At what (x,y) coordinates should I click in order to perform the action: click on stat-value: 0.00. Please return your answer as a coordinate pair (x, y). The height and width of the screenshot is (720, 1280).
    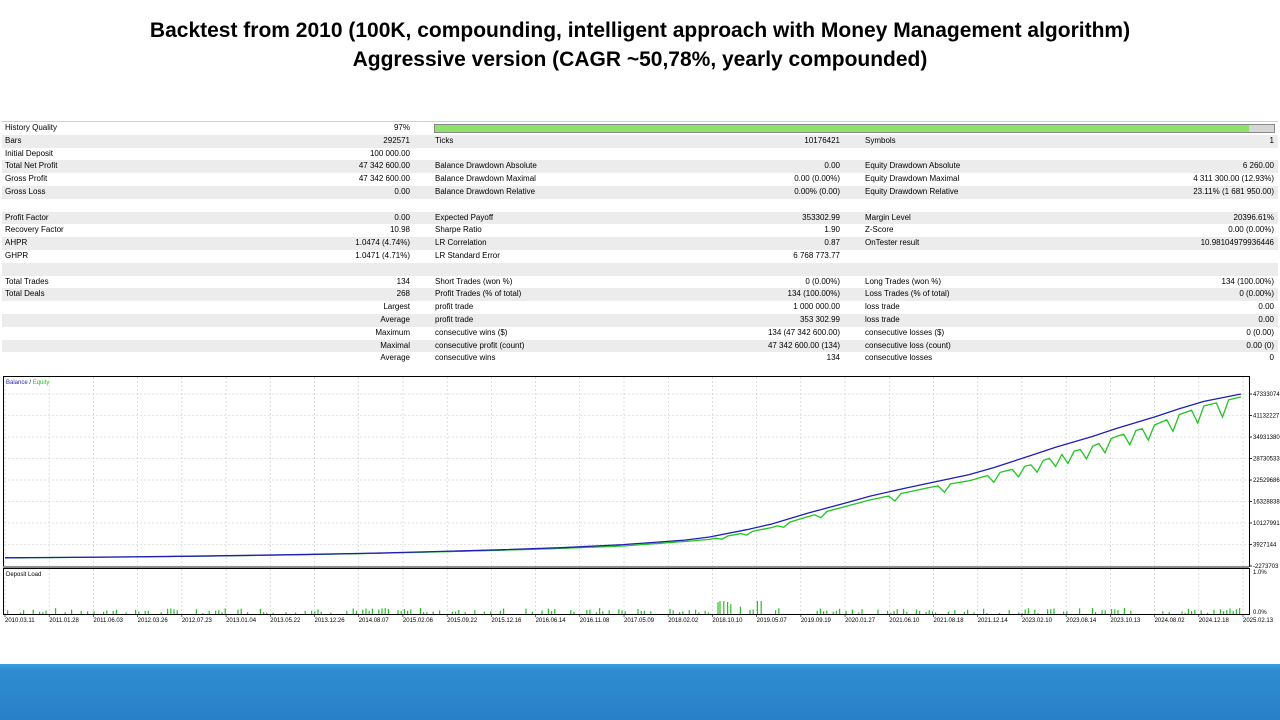
    Looking at the image, I should click on (402, 191).